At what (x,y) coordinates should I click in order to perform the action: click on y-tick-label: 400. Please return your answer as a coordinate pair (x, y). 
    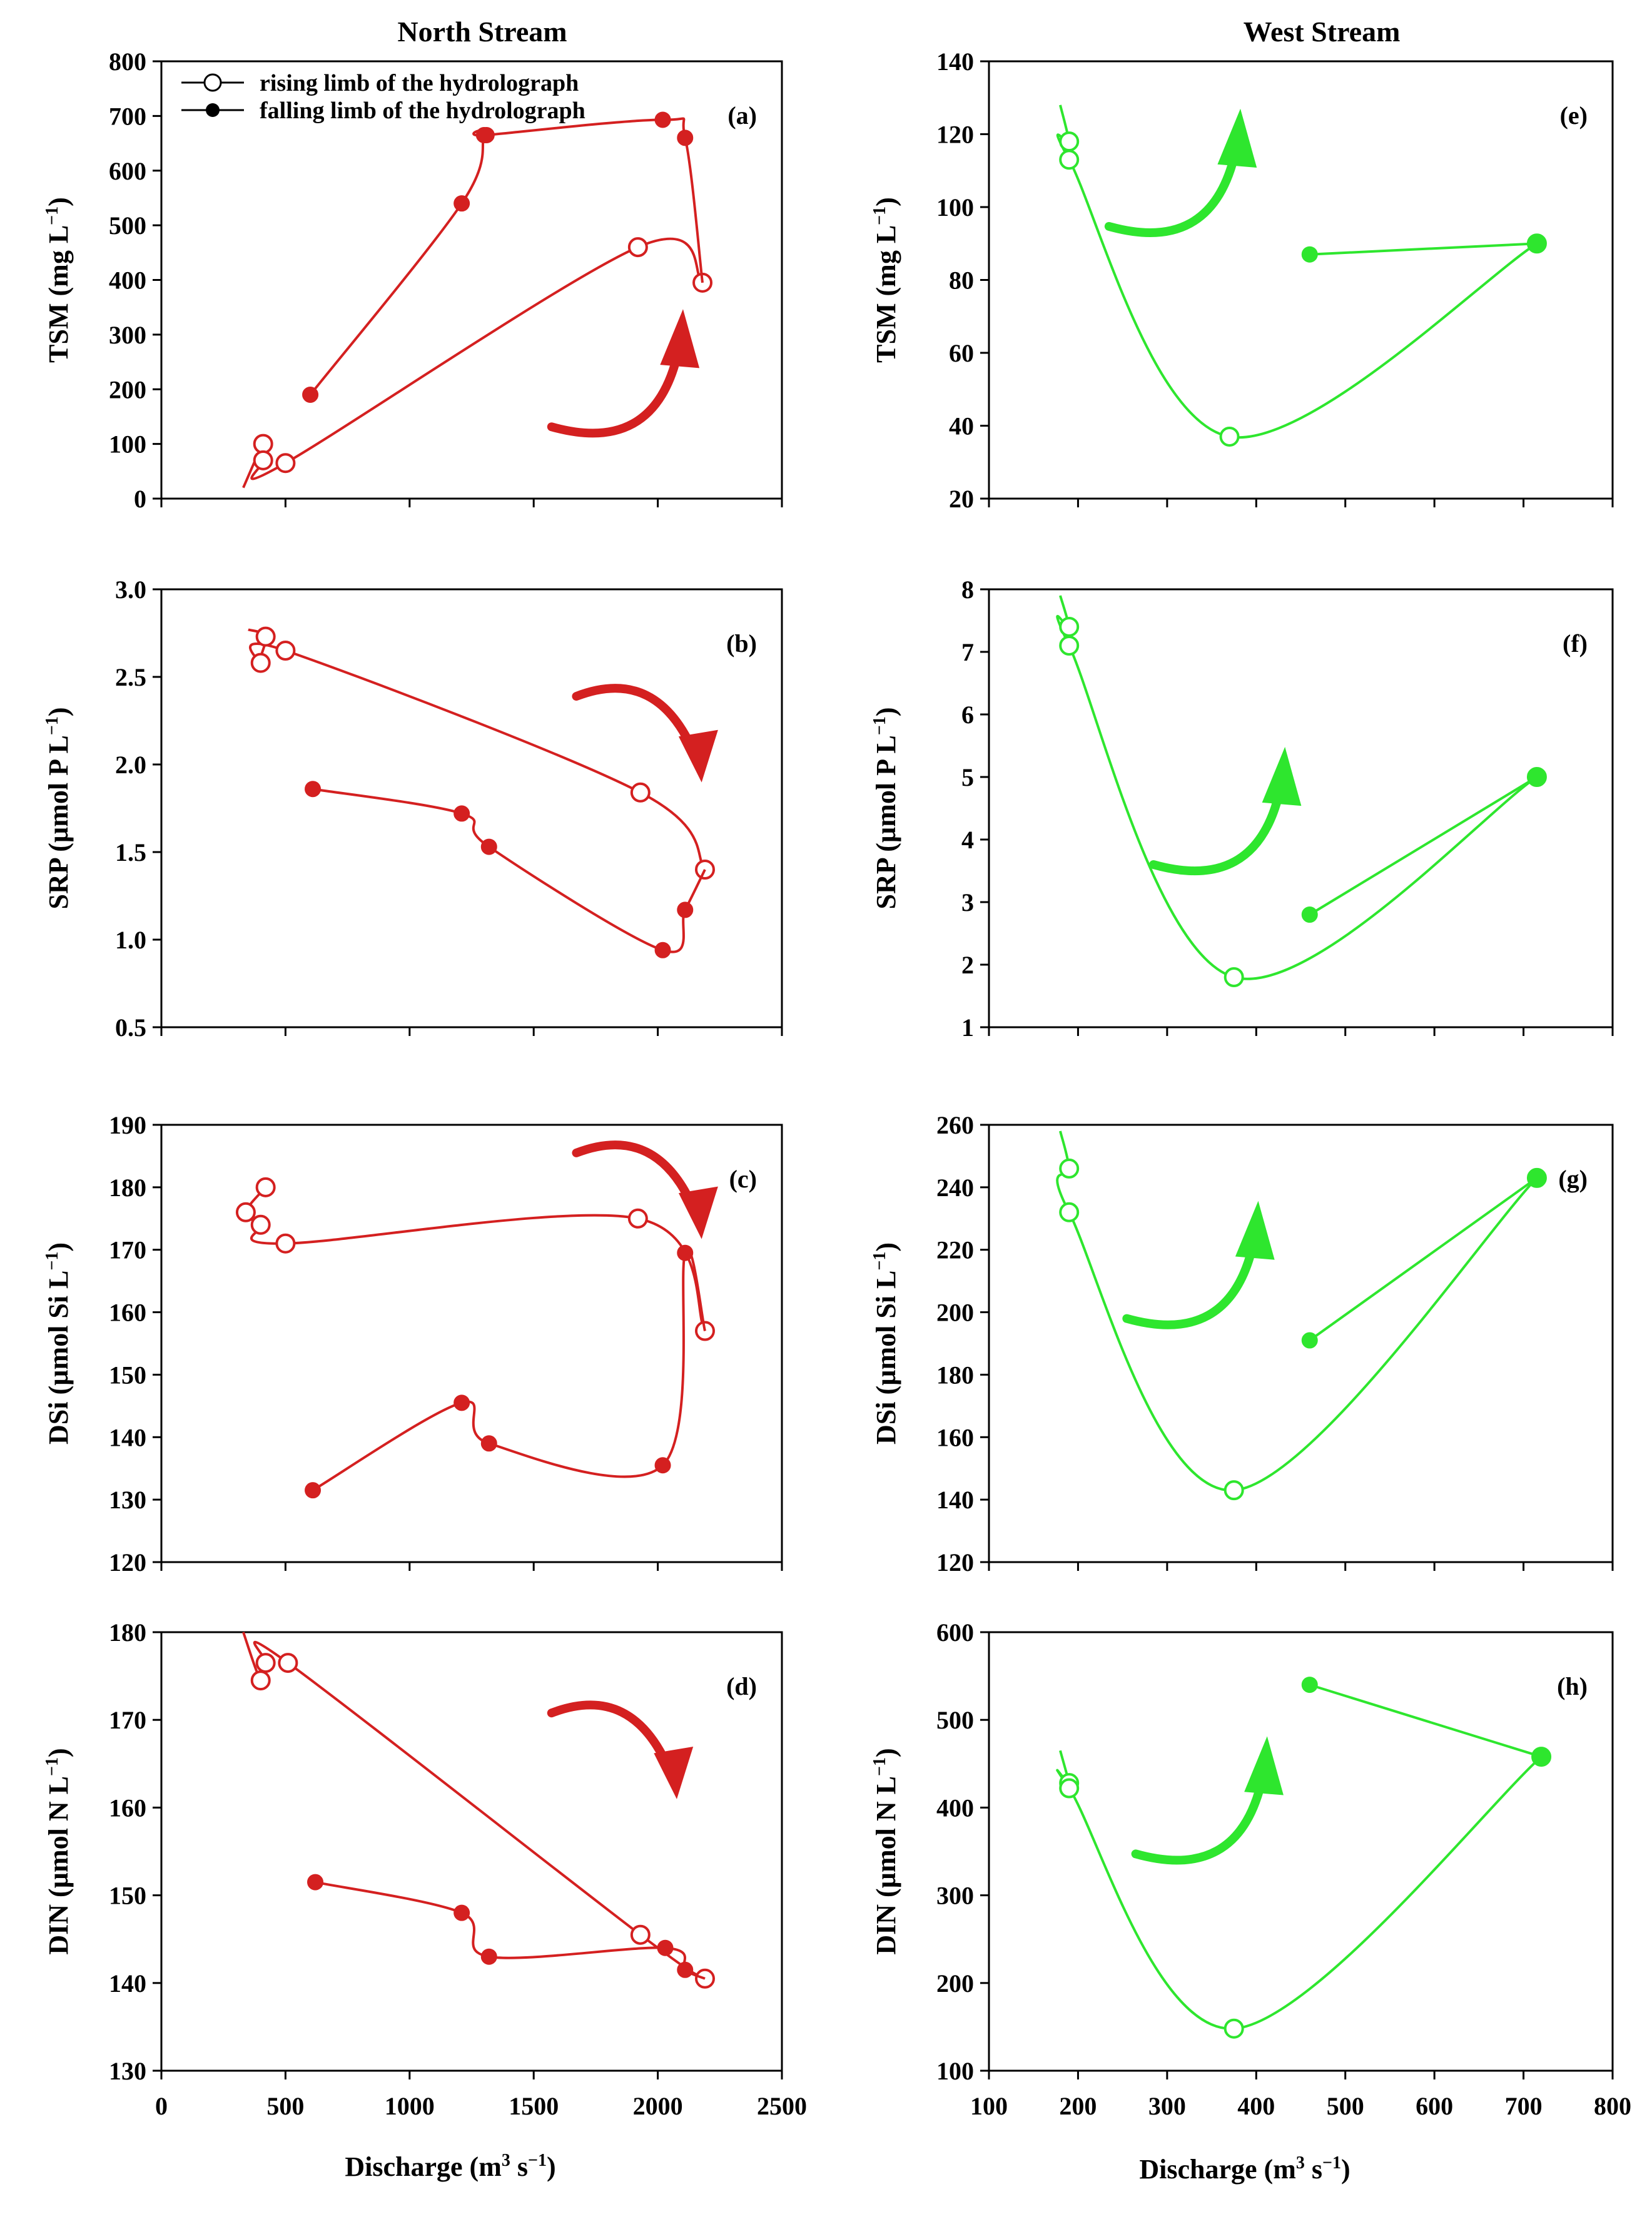
    Looking at the image, I should click on (128, 281).